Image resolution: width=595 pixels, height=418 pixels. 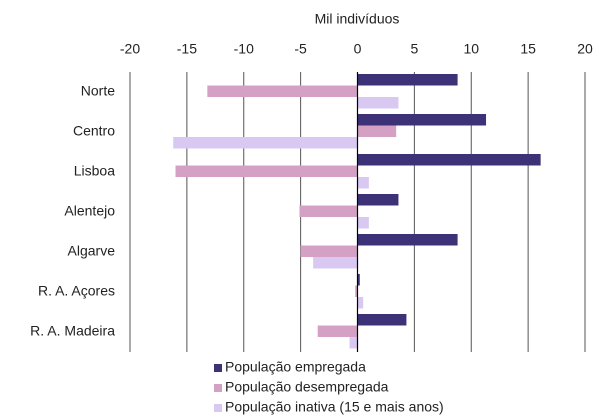 What do you see at coordinates (295, 367) in the screenshot?
I see `legend-label: População empregada` at bounding box center [295, 367].